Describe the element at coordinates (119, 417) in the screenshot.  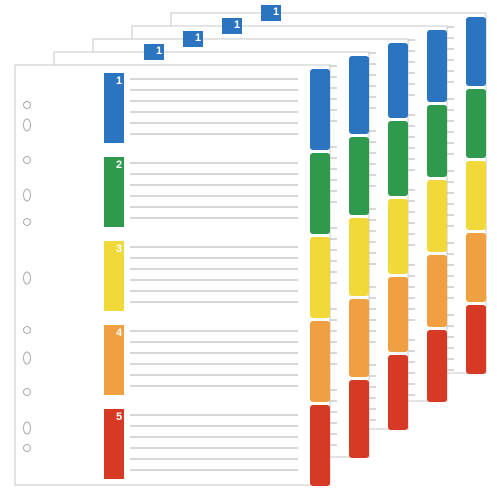
I see `tab-number: 5` at that location.